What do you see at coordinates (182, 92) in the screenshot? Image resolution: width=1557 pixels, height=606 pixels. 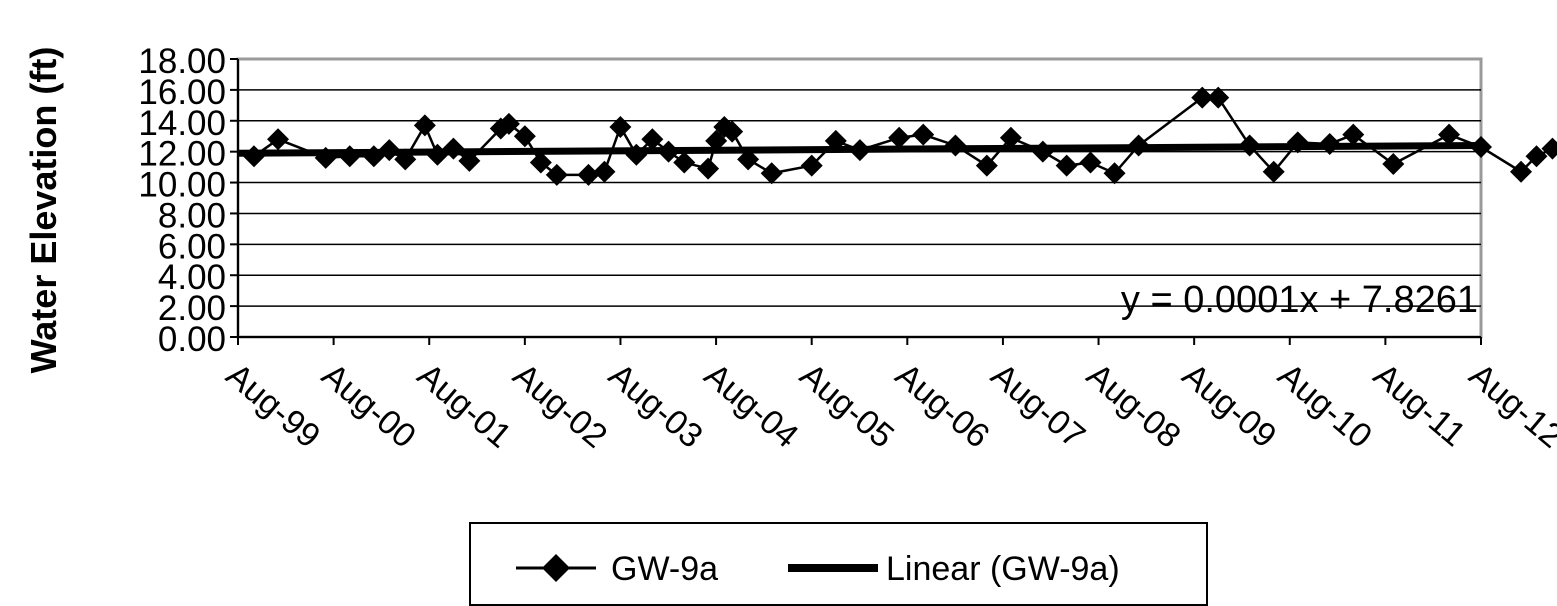 I see `y-tick-label: 16.00` at bounding box center [182, 92].